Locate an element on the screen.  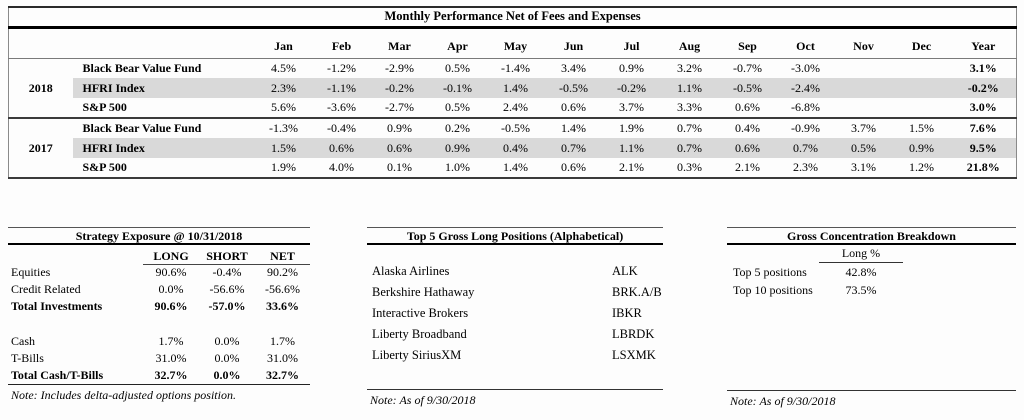
spacer-row is located at coordinates (159, 324).